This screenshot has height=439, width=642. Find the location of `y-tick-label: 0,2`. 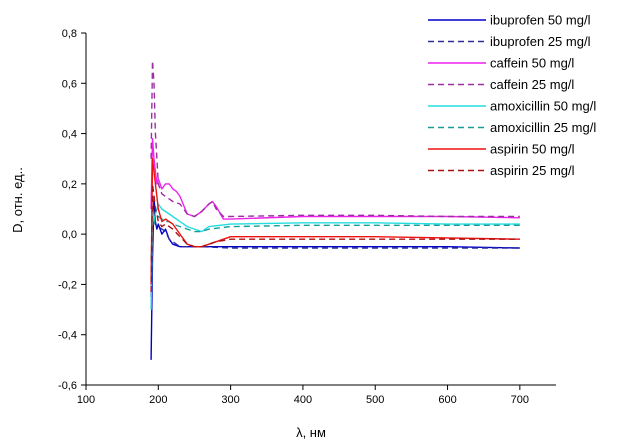

y-tick-label: 0,2 is located at coordinates (69, 185).